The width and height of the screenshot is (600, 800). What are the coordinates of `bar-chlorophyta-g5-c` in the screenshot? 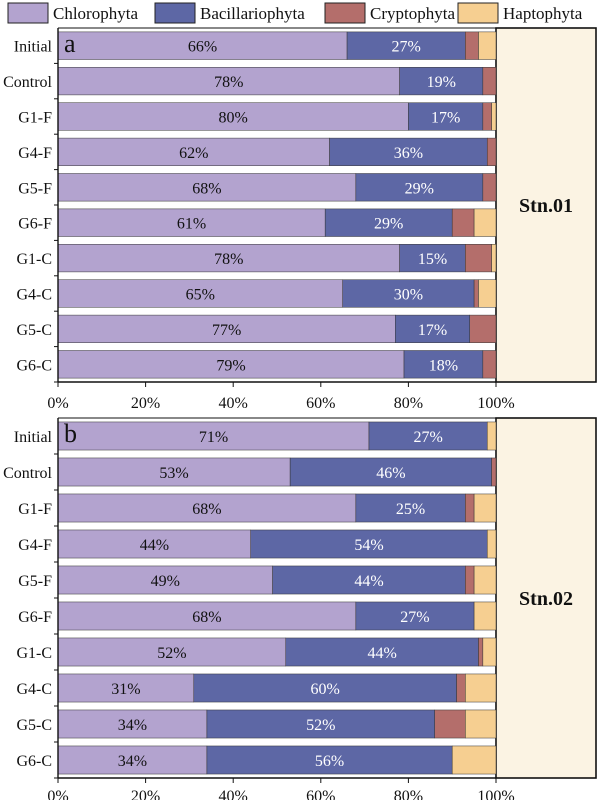 It's located at (132, 724).